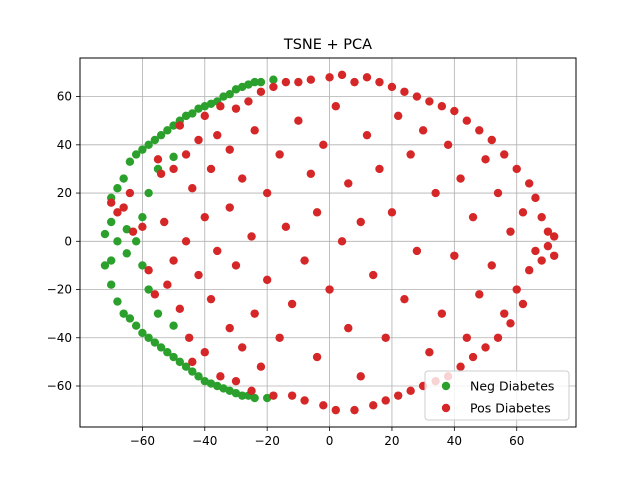 The image size is (640, 480). I want to click on x-tick-label: 20, so click(391, 441).